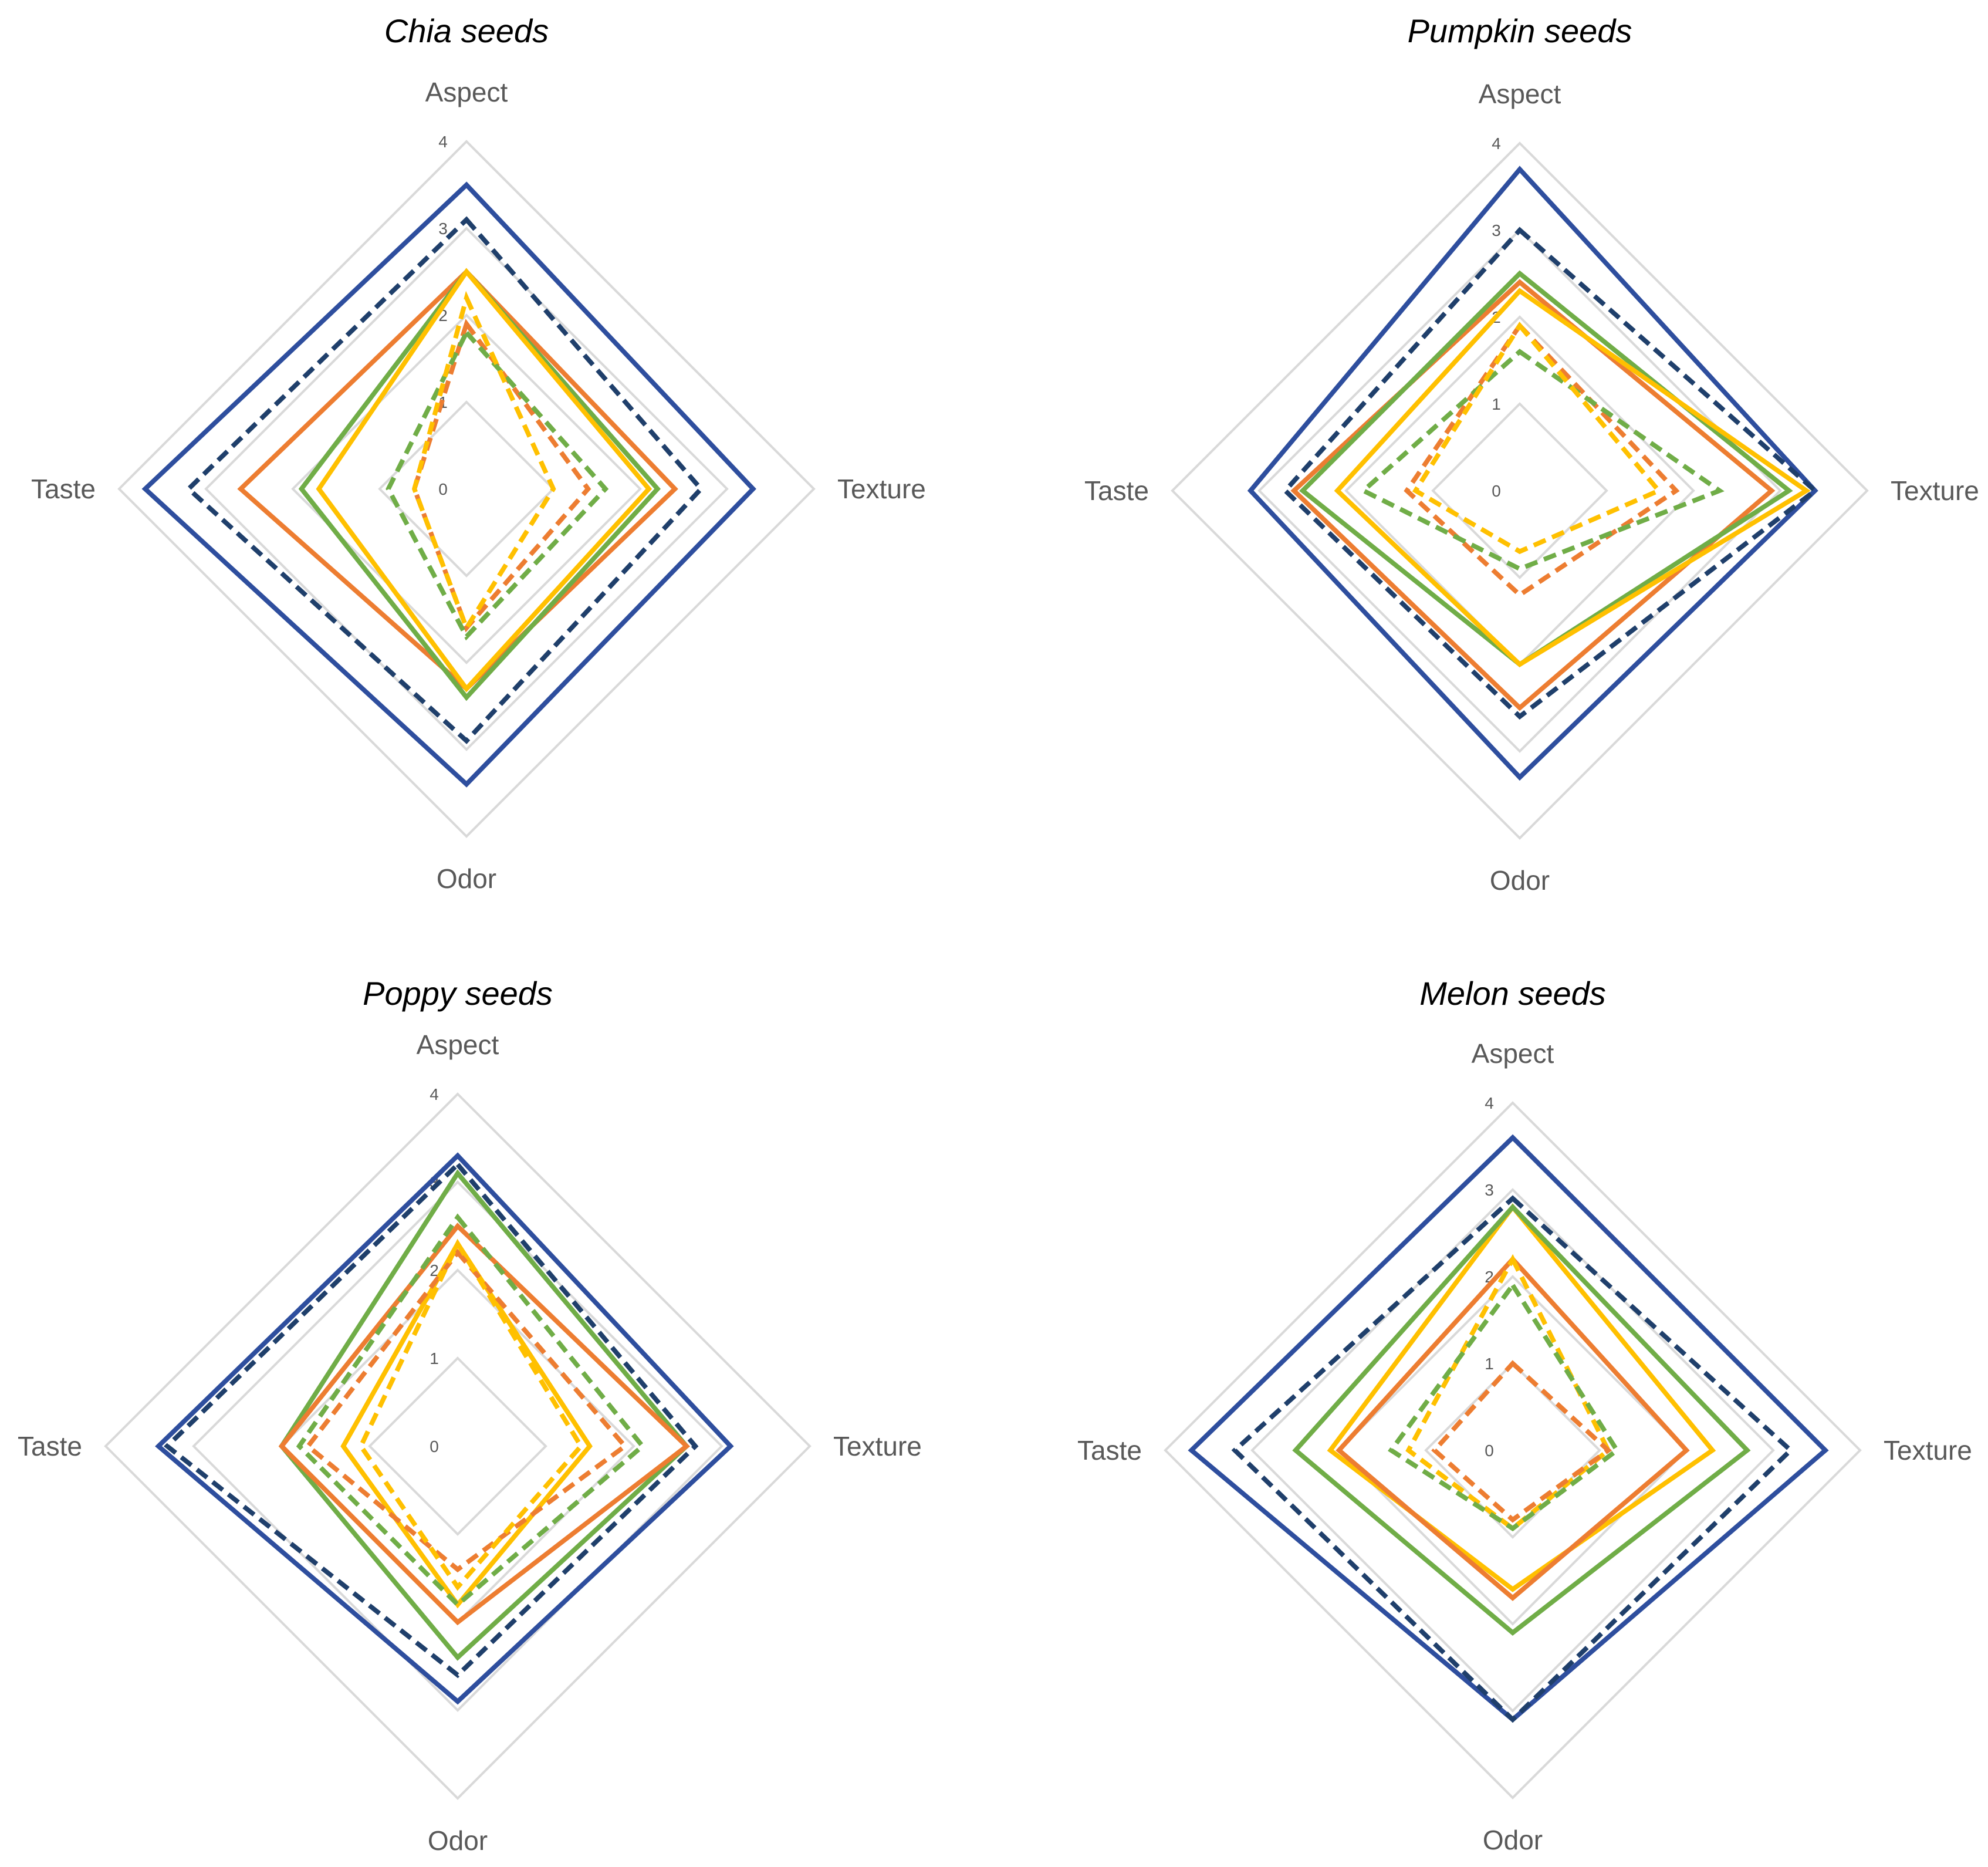 The height and width of the screenshot is (1867, 1988). What do you see at coordinates (458, 994) in the screenshot?
I see `chart-title: Poppy seeds` at bounding box center [458, 994].